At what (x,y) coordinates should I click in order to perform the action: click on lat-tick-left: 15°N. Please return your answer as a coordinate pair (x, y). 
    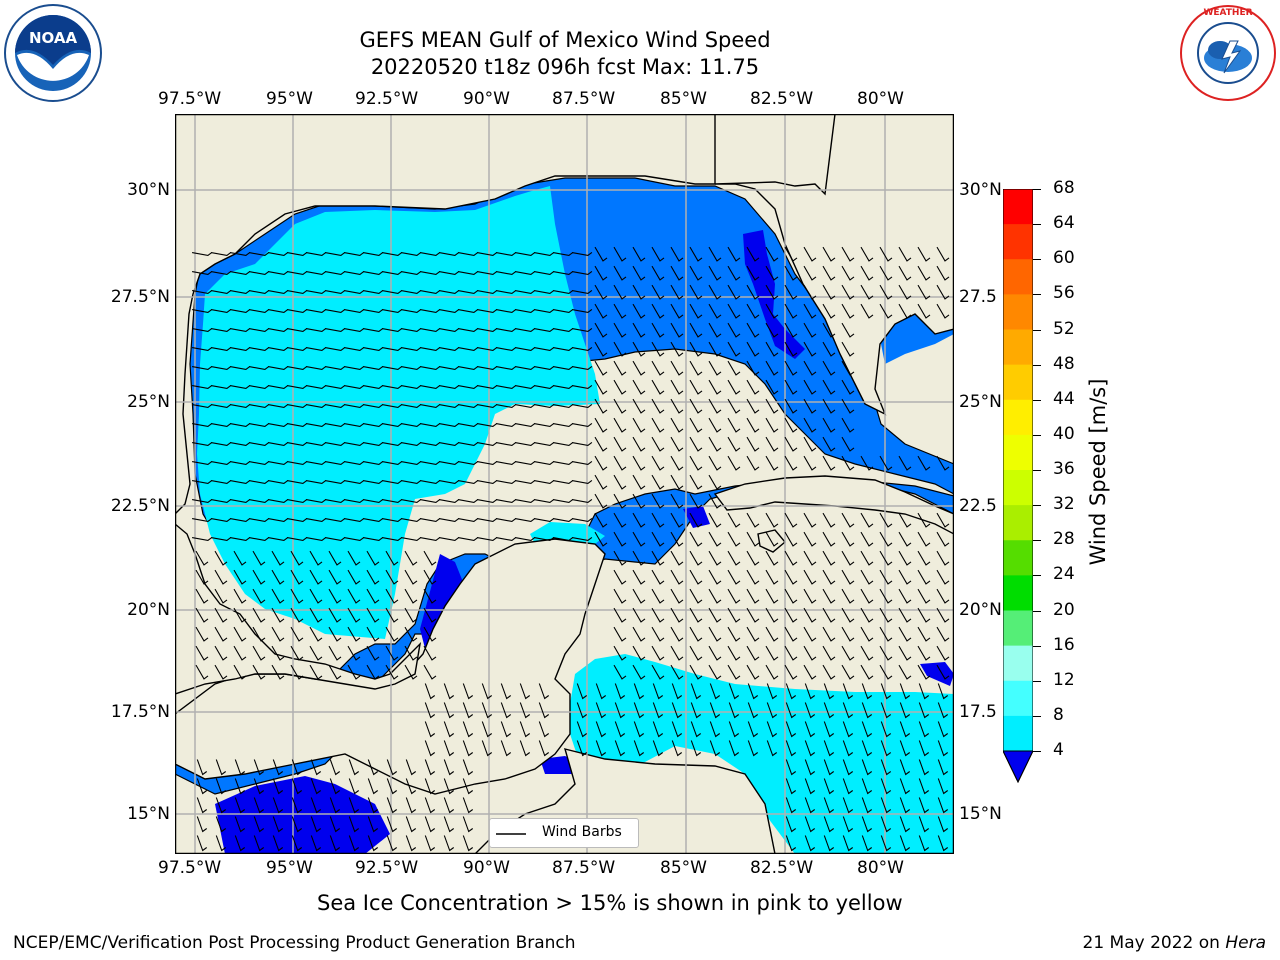
    Looking at the image, I should click on (148, 814).